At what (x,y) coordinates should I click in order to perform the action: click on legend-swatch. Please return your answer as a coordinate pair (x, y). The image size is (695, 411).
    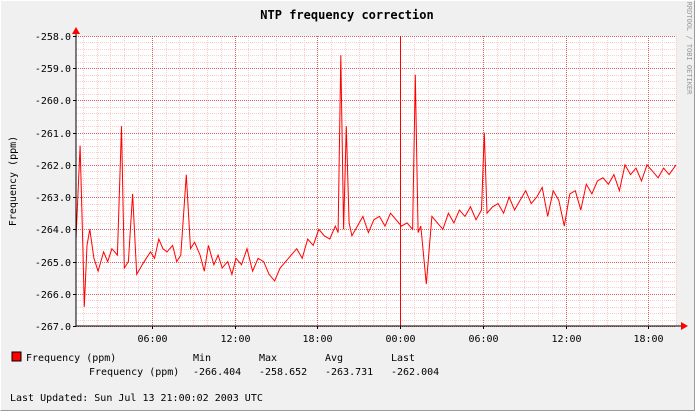
    Looking at the image, I should click on (16, 356).